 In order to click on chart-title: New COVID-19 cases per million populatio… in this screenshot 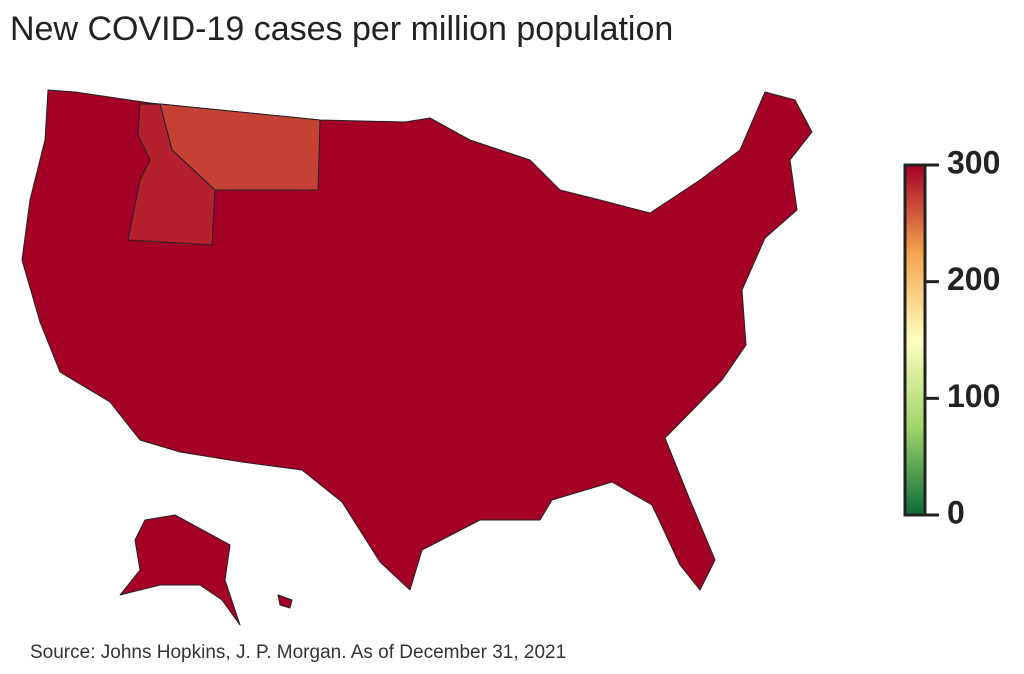, I will do `click(341, 29)`.